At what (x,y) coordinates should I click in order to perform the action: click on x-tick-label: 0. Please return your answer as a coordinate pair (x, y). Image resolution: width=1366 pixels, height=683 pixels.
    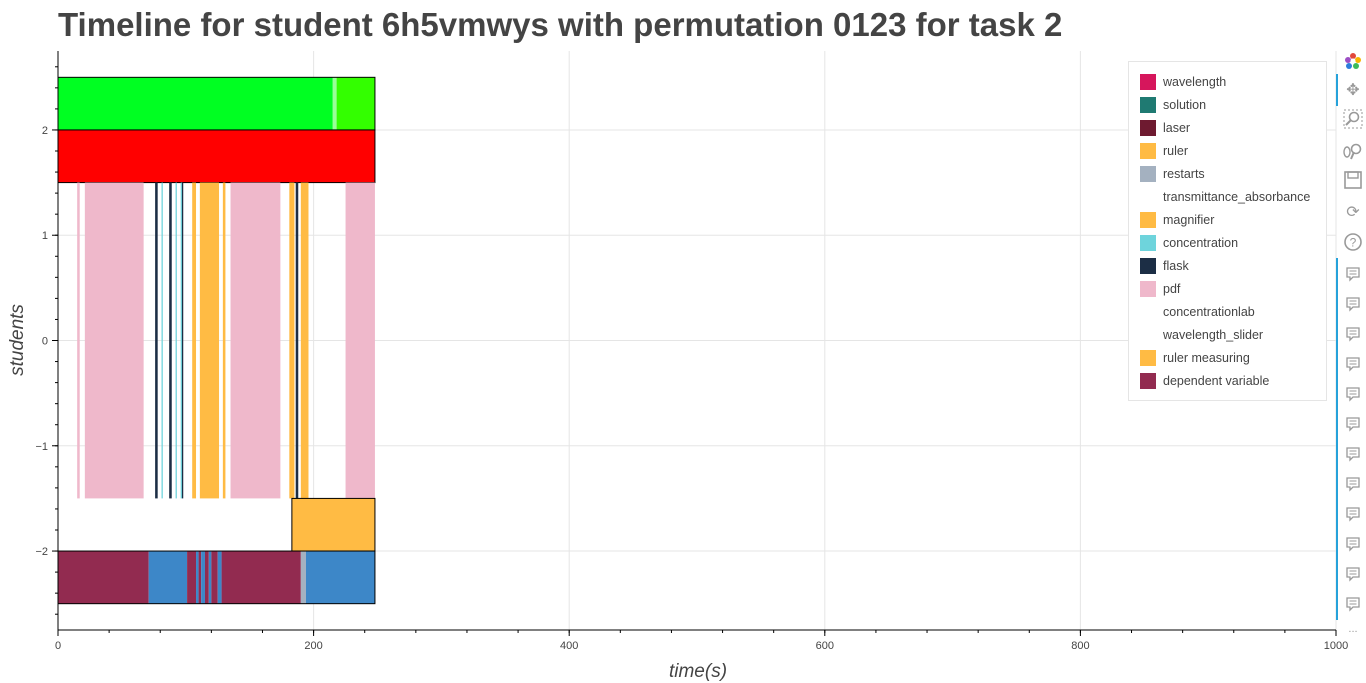
    Looking at the image, I should click on (58, 646).